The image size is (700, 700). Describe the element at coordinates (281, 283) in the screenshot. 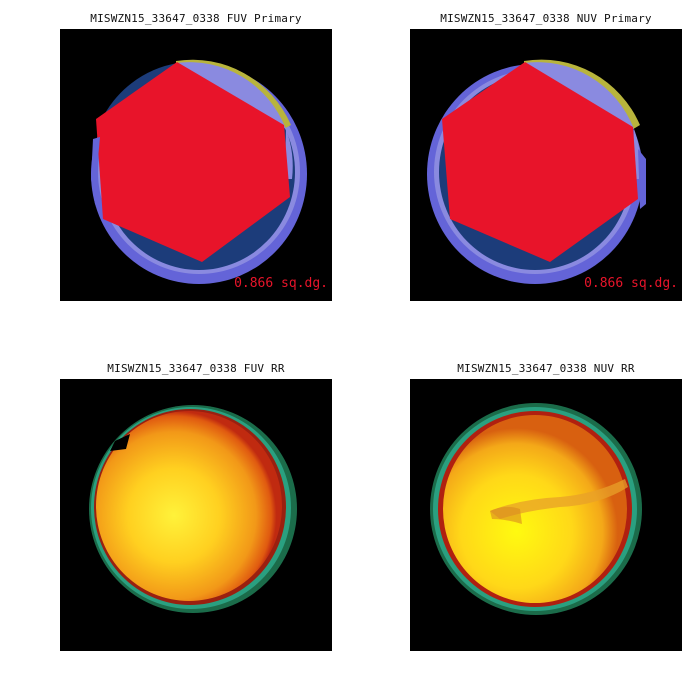

I see `fuv-primary-area-label: 0.866 sq.dg.` at that location.